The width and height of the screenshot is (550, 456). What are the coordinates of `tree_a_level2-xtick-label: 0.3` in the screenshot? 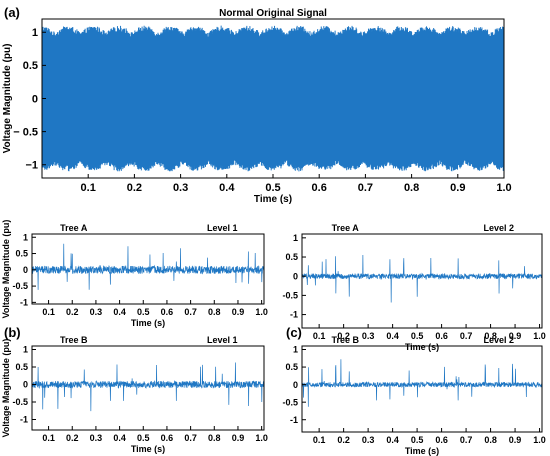 It's located at (368, 336).